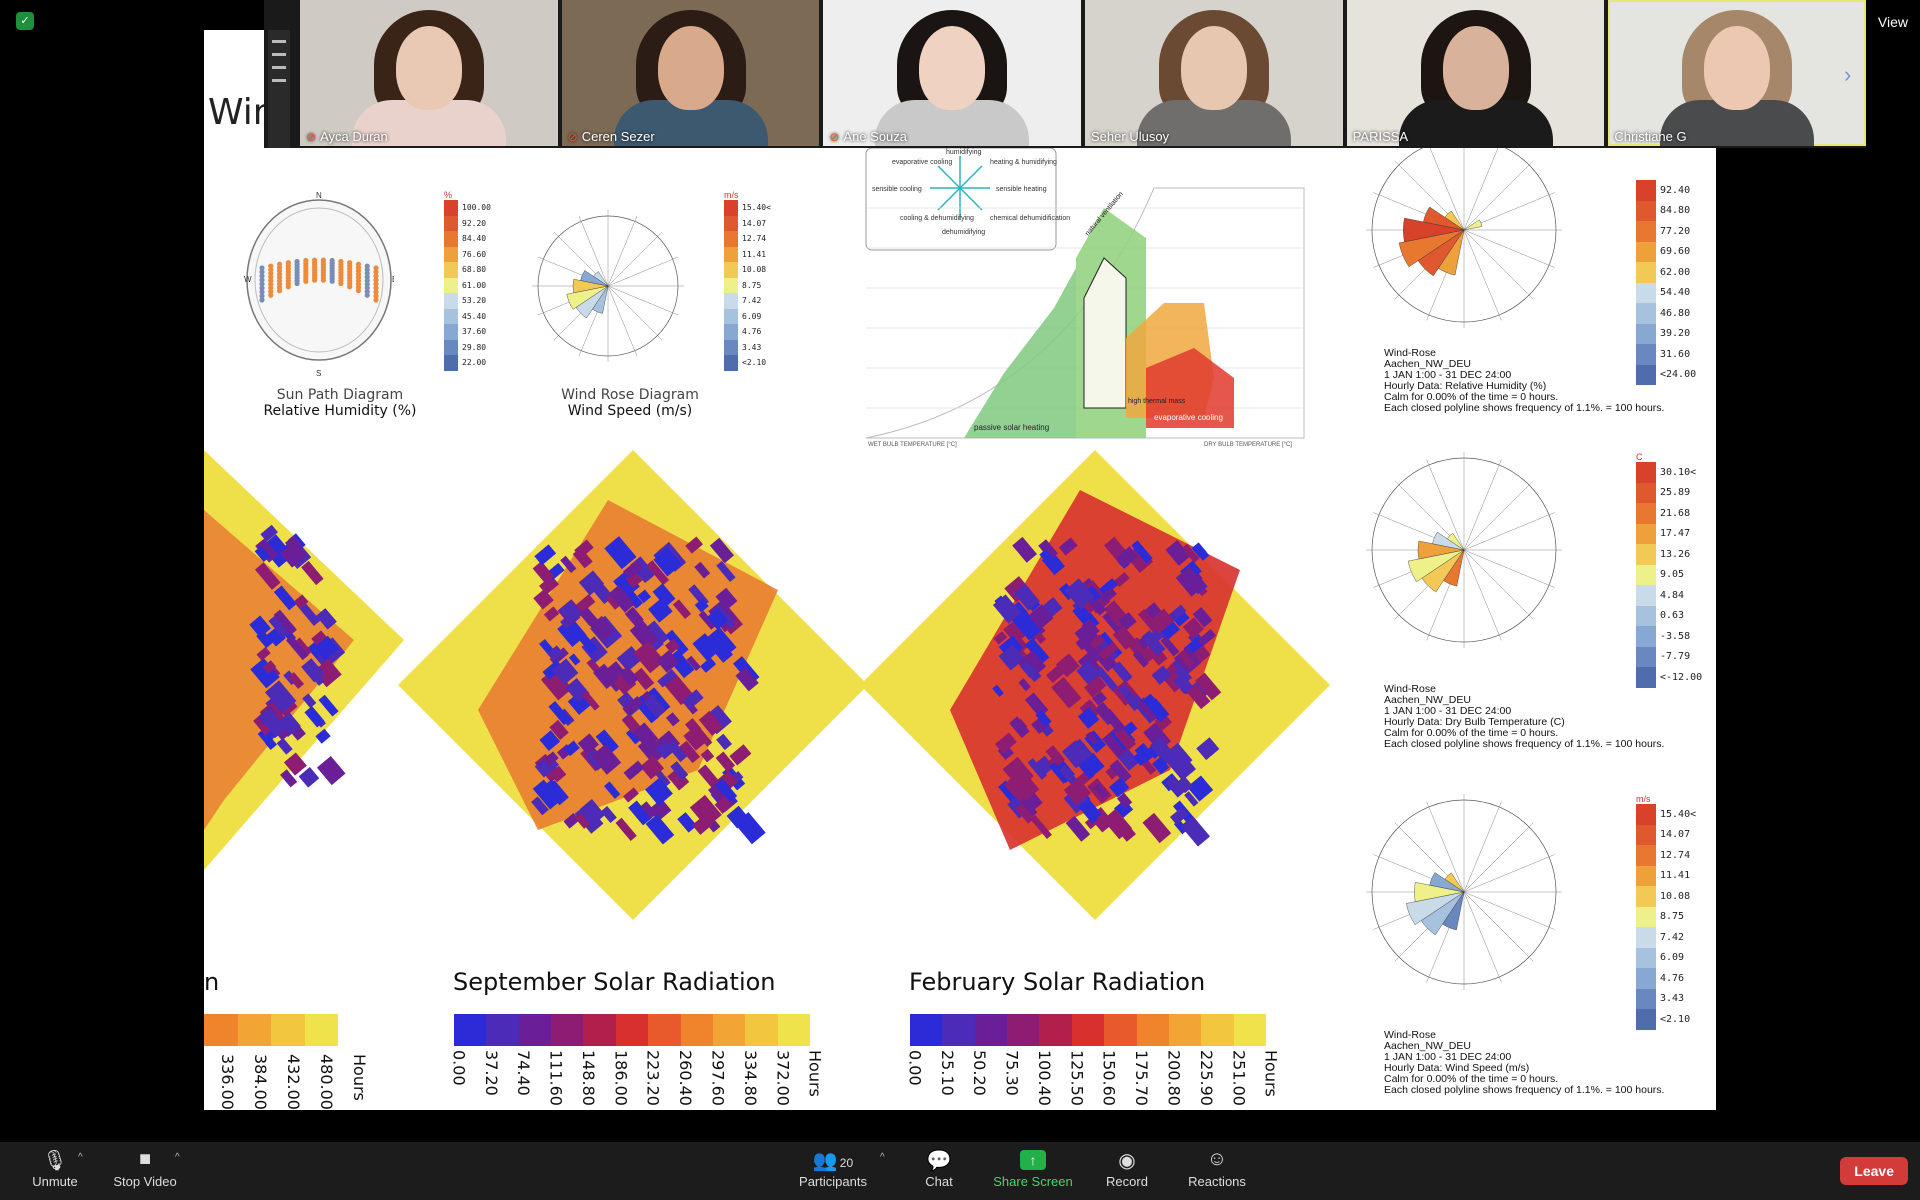  Describe the element at coordinates (1457, 1068) in the screenshot. I see `wind-rose-info-line: Hourly Data: Wind Speed (m/s)` at that location.